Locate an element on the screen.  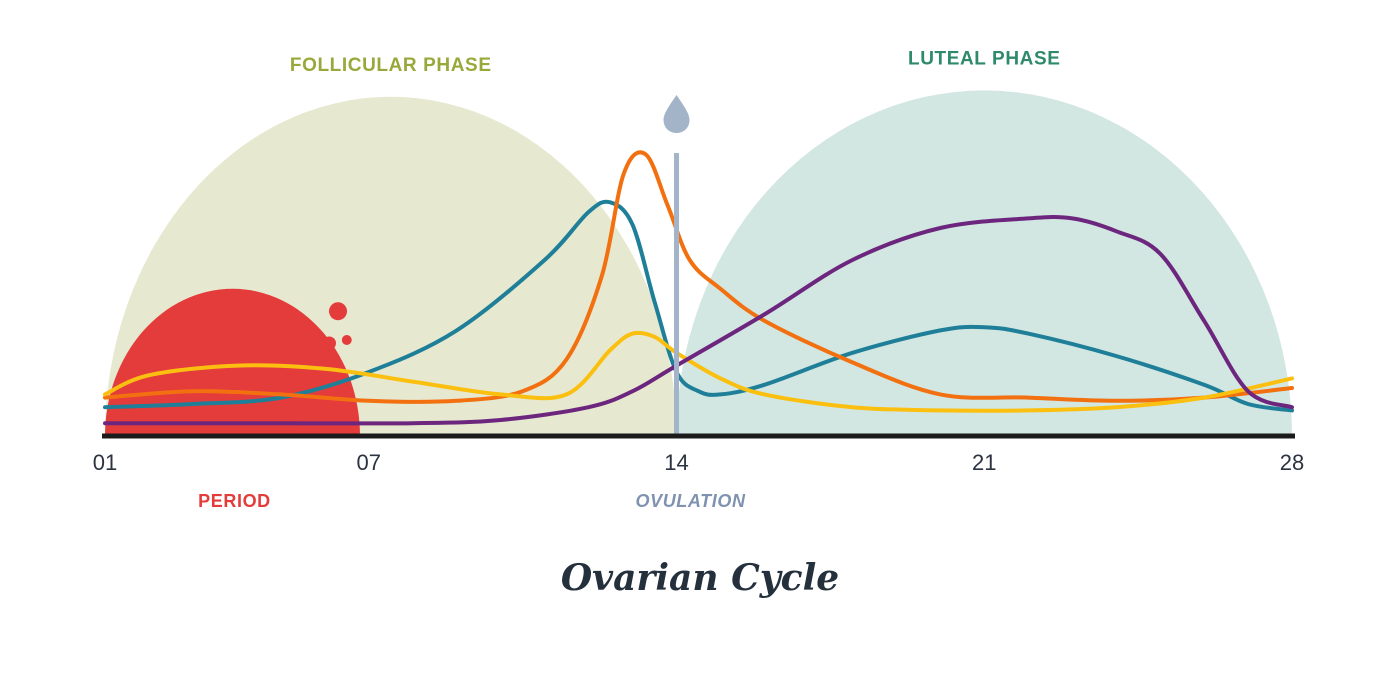
x-tick-label-01: 01 is located at coordinates (105, 462).